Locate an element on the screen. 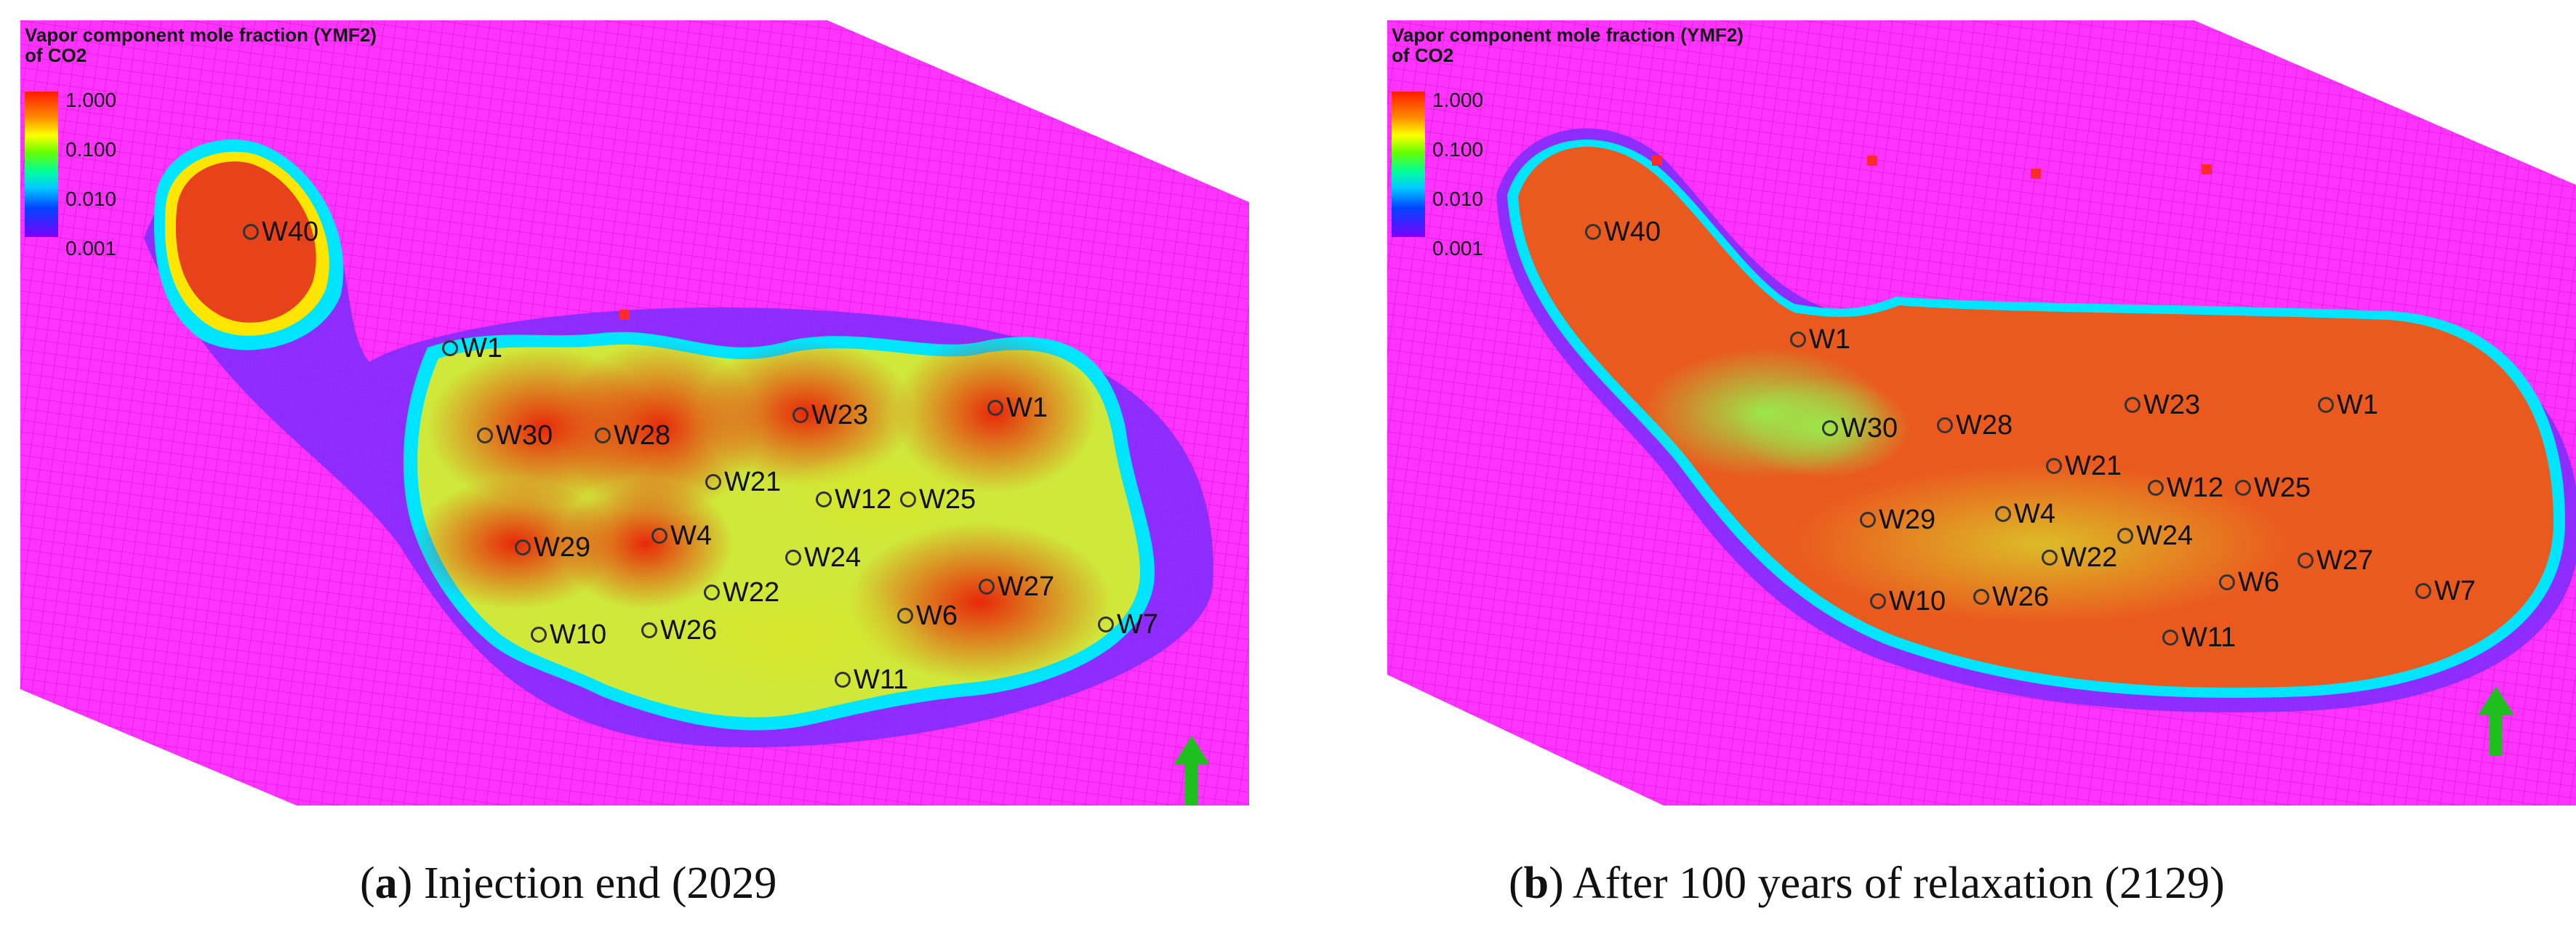 This screenshot has width=2576, height=940. well-marker: W11 is located at coordinates (872, 680).